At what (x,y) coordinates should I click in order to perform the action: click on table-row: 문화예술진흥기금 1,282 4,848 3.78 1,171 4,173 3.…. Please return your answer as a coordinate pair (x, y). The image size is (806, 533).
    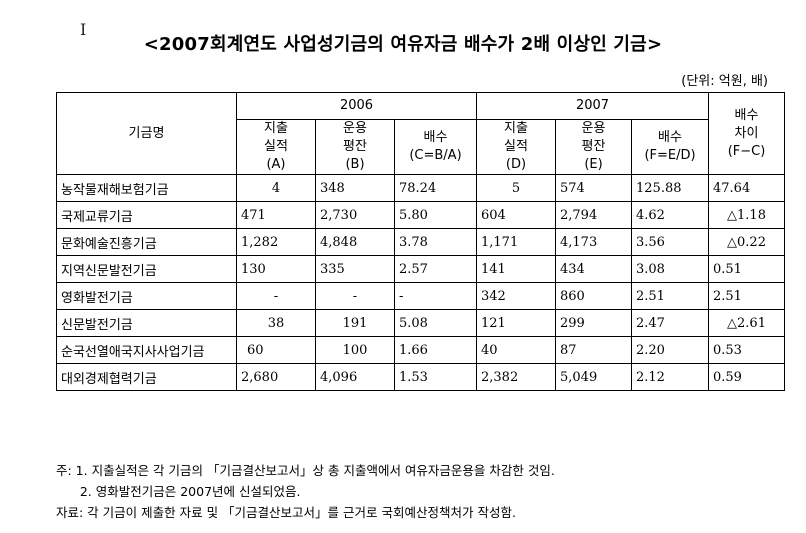
    Looking at the image, I should click on (420, 242).